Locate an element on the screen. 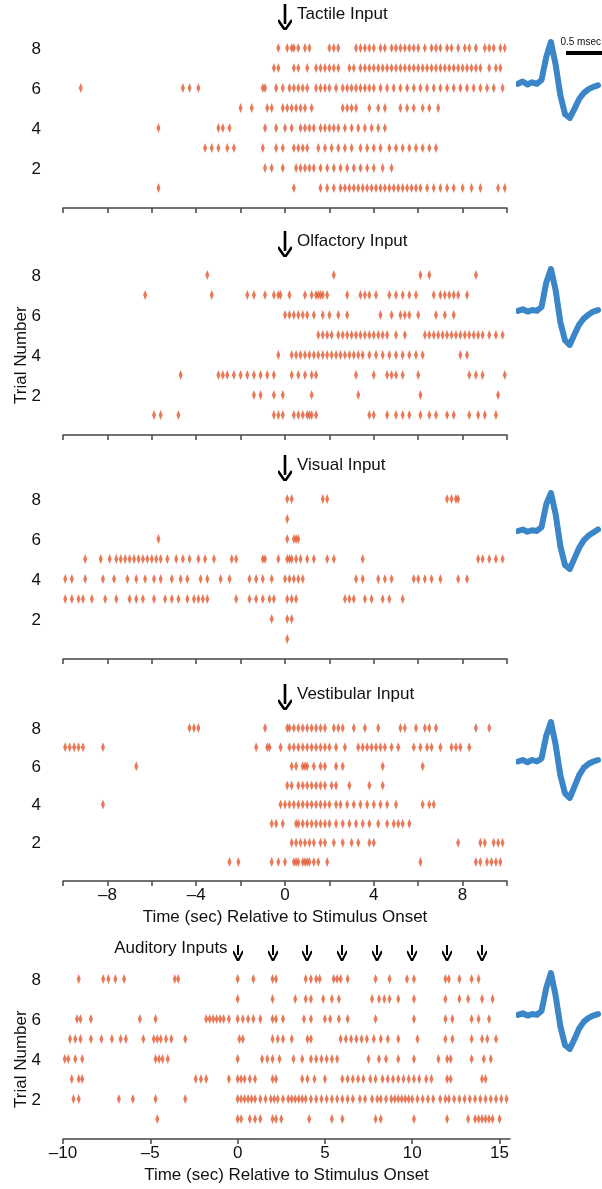 The height and width of the screenshot is (1189, 602). chart-title: Vestibular Input is located at coordinates (356, 694).